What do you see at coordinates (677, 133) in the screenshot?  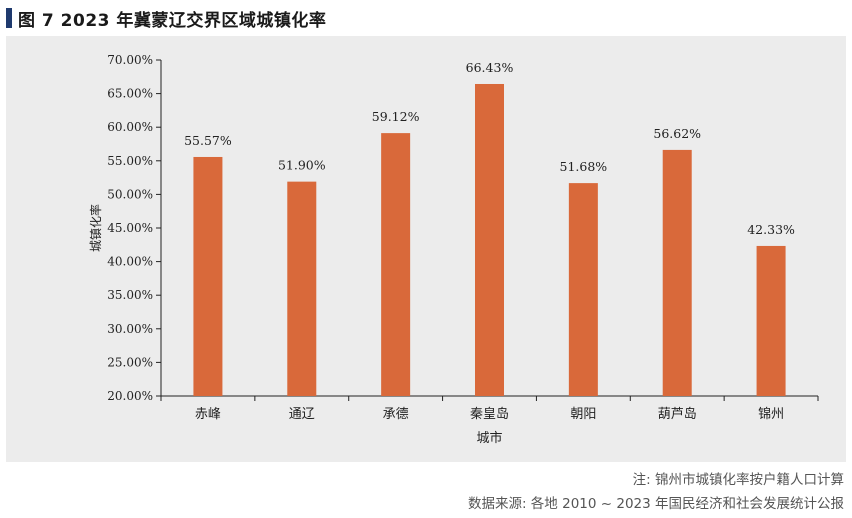 I see `data-label: 56.62%` at bounding box center [677, 133].